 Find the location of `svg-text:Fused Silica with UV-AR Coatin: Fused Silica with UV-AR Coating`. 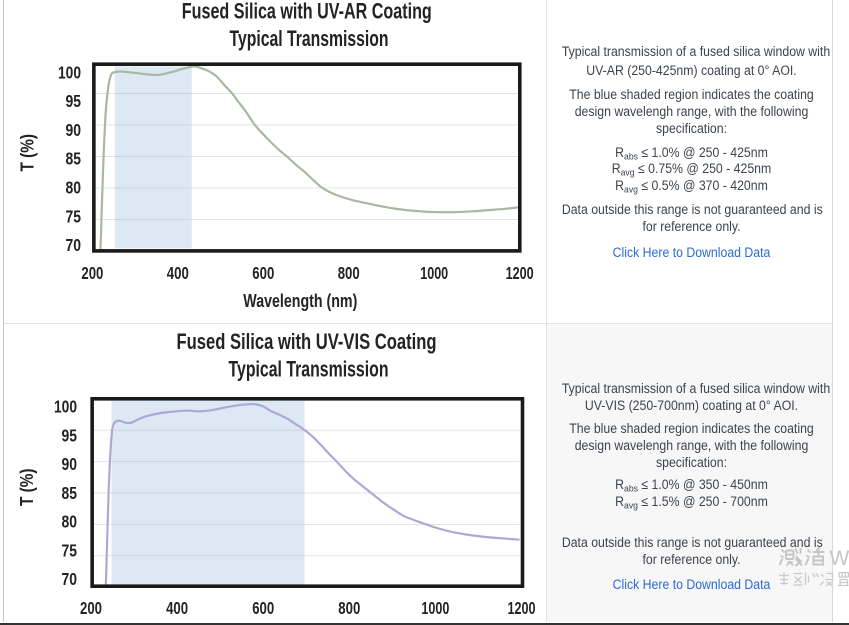

svg-text:Fused Silica with UV-AR Coatin: Fused Silica with UV-AR Coating is located at coordinates (307, 12).